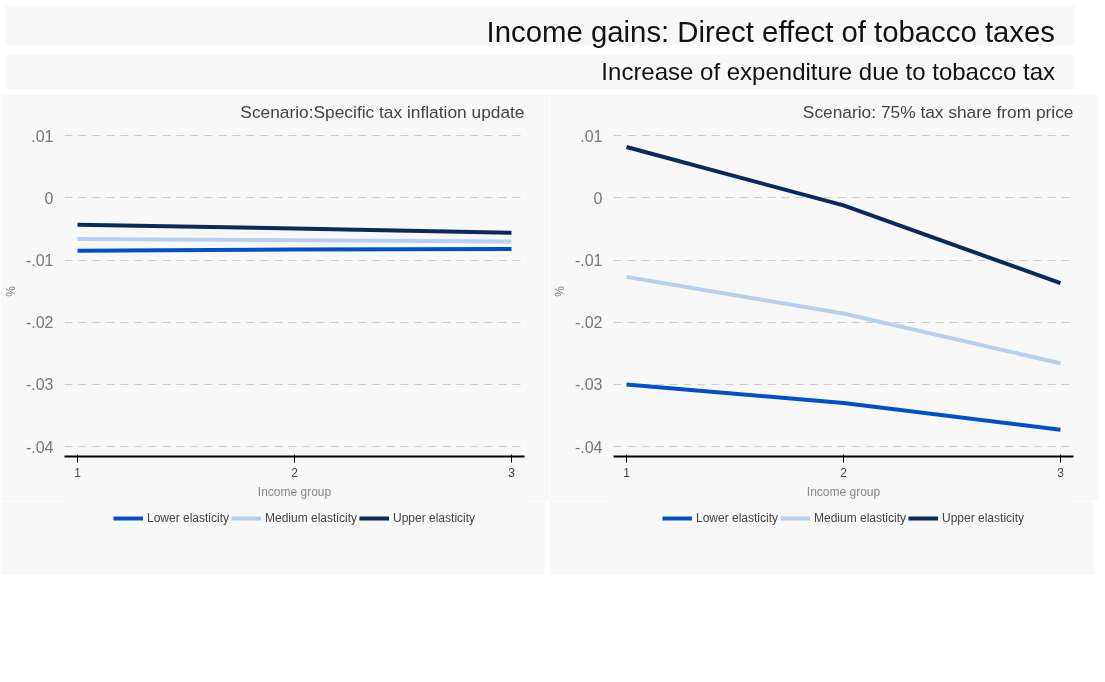 This screenshot has width=1105, height=682. I want to click on chart-title: Scenario:Specific tax inflation update, so click(382, 111).